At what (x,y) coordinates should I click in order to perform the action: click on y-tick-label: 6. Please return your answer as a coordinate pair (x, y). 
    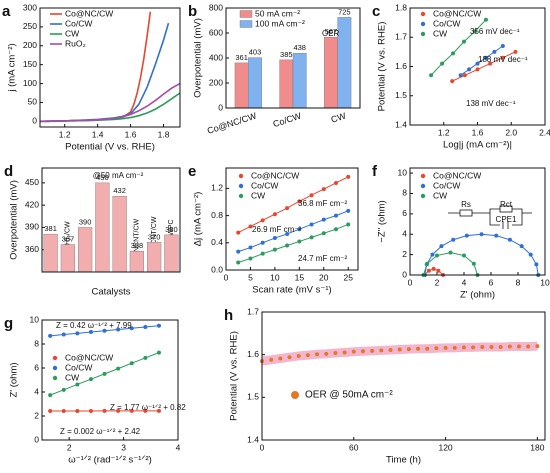
    Looking at the image, I should click on (404, 213).